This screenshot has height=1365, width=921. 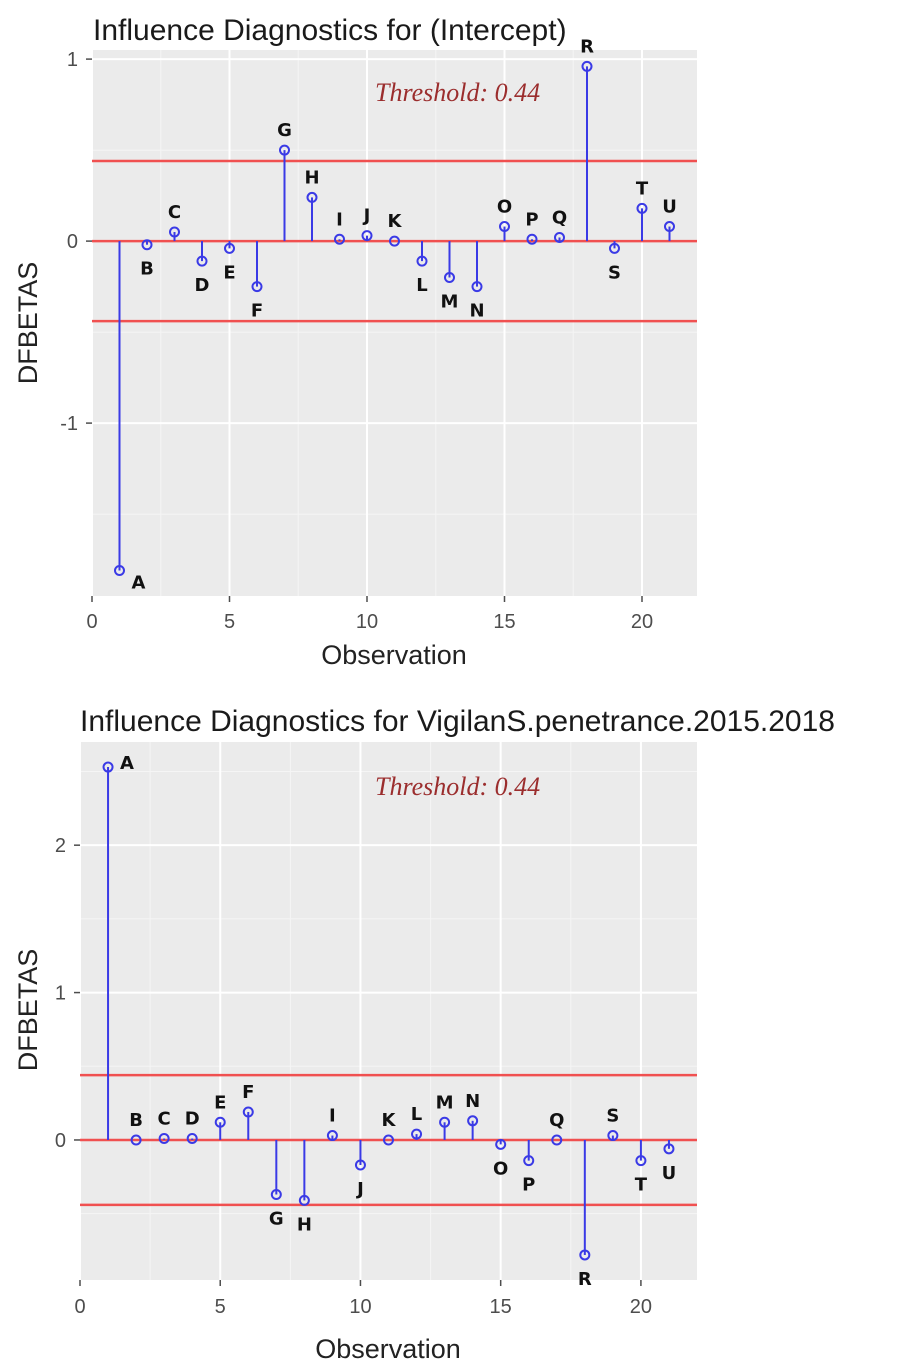 I want to click on point-label-M: M, so click(x=450, y=302).